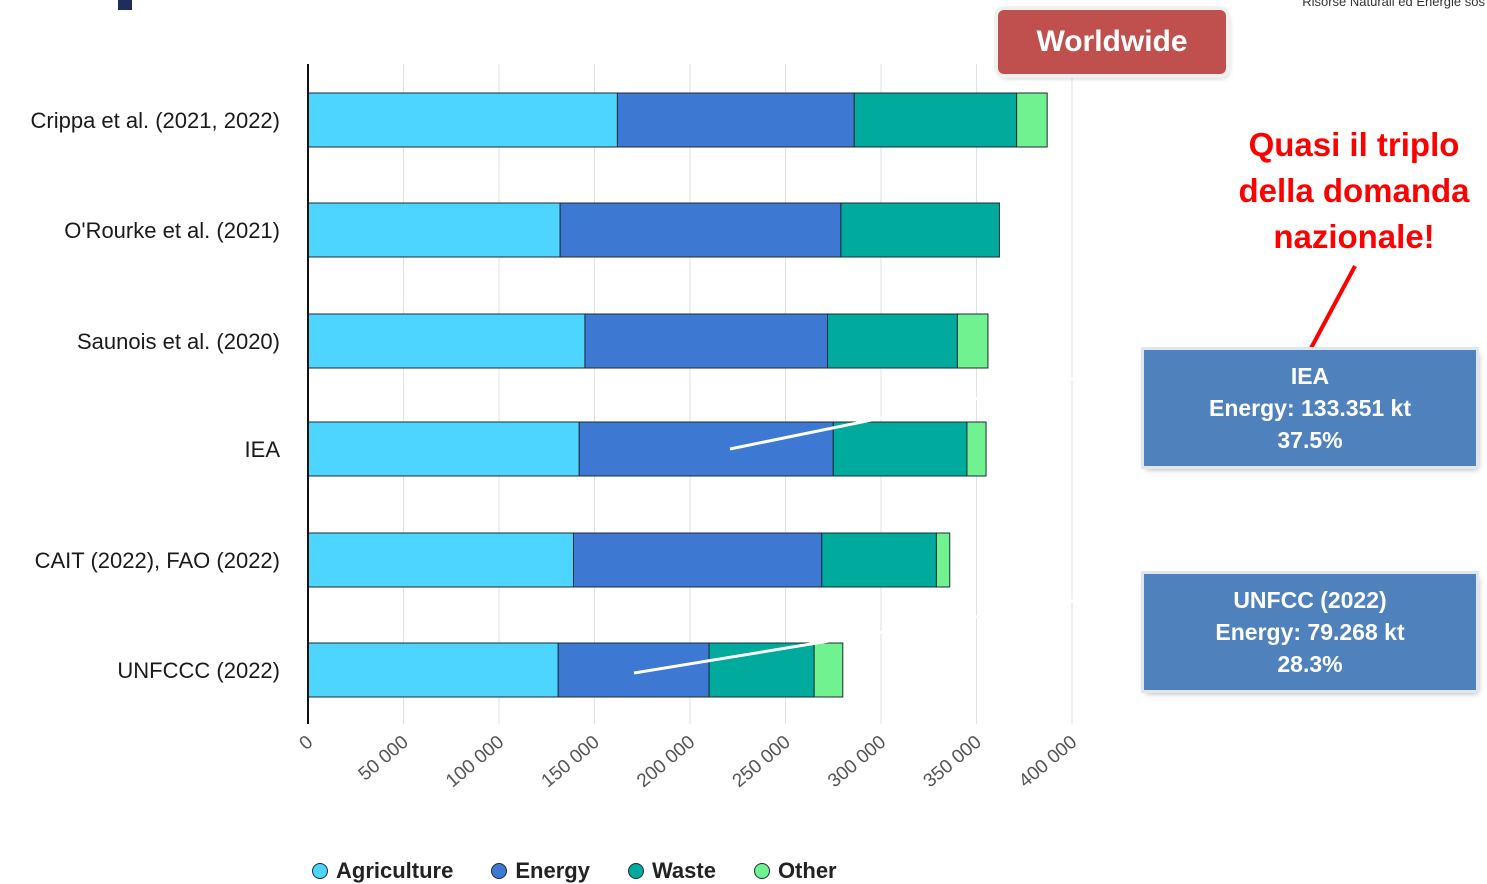 Image resolution: width=1487 pixels, height=884 pixels. Describe the element at coordinates (552, 870) in the screenshot. I see `legend-label-energy: Energy` at that location.